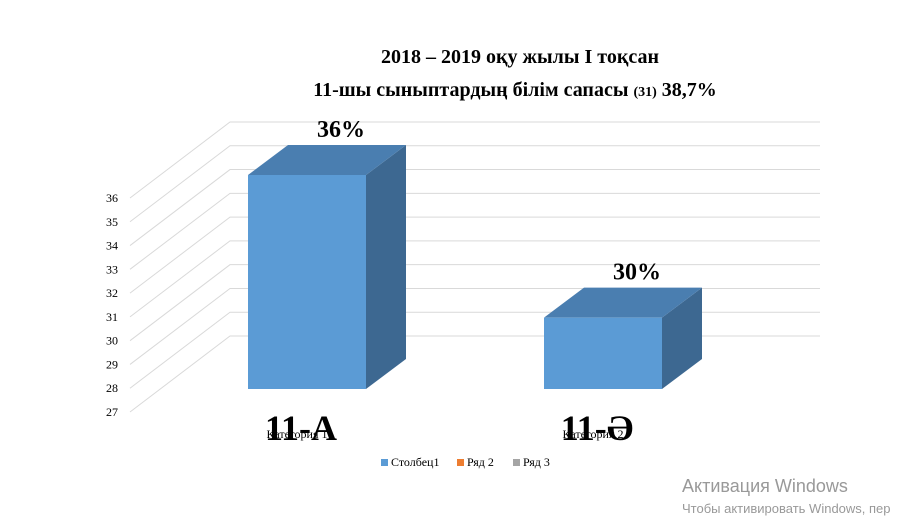 The width and height of the screenshot is (923, 520). Describe the element at coordinates (112, 198) in the screenshot. I see `y-tick-label: 36` at that location.